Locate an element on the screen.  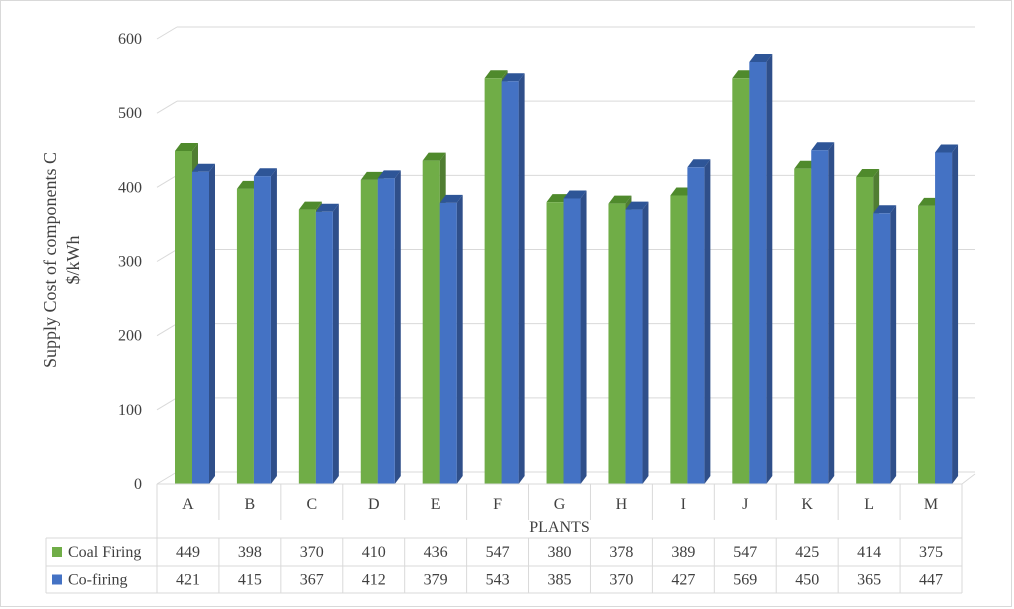
table-value: 389 is located at coordinates (683, 552).